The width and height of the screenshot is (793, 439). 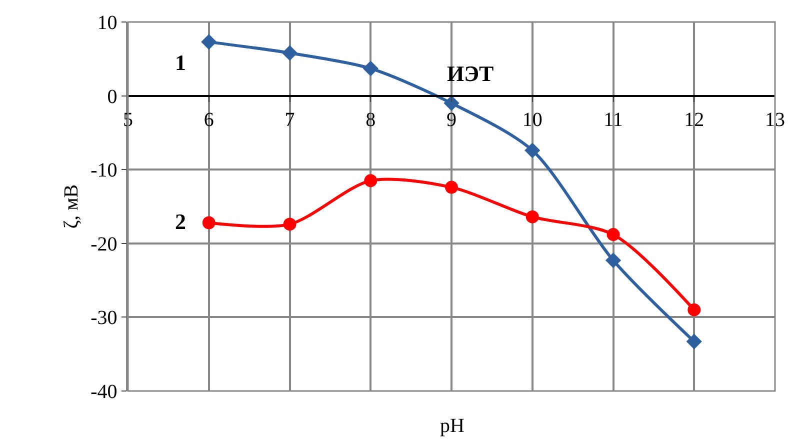 I want to click on y-tick-label: 10, so click(x=107, y=23).